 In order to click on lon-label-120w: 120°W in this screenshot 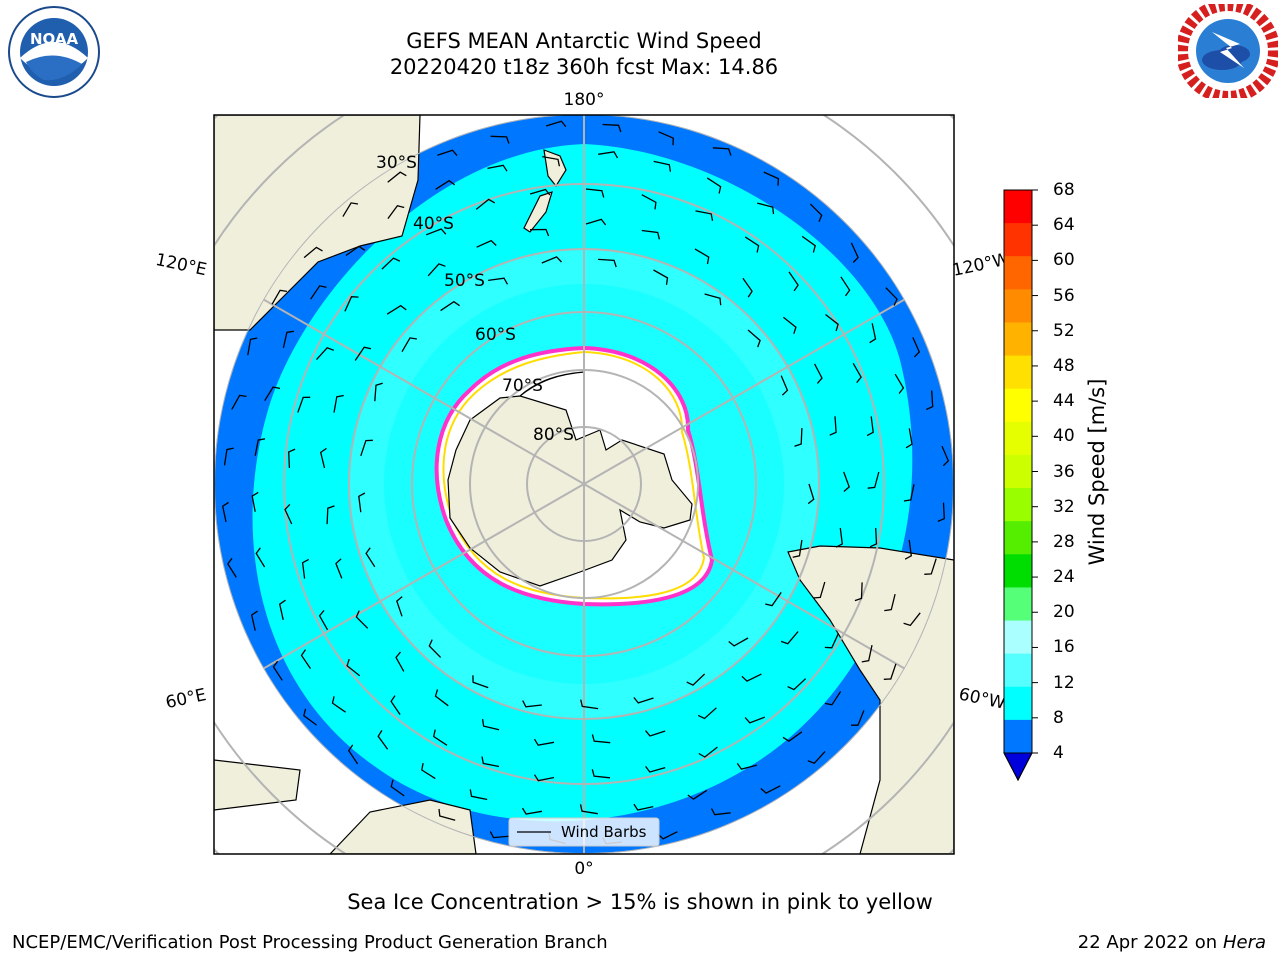, I will do `click(981, 265)`.